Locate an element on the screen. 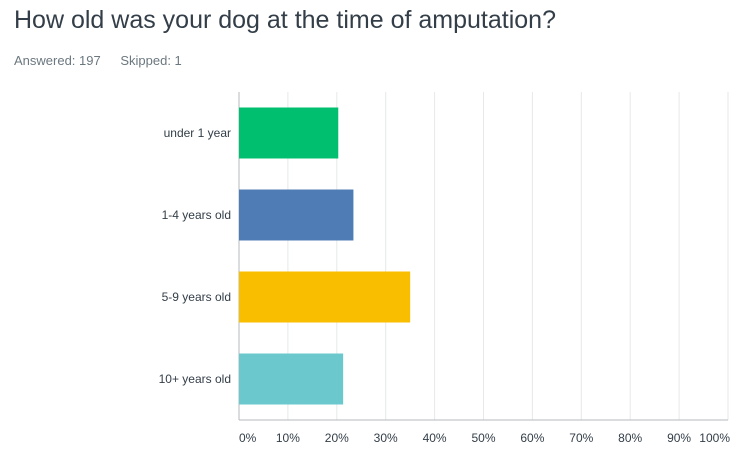  x-tick-label: 50% is located at coordinates (483, 438).